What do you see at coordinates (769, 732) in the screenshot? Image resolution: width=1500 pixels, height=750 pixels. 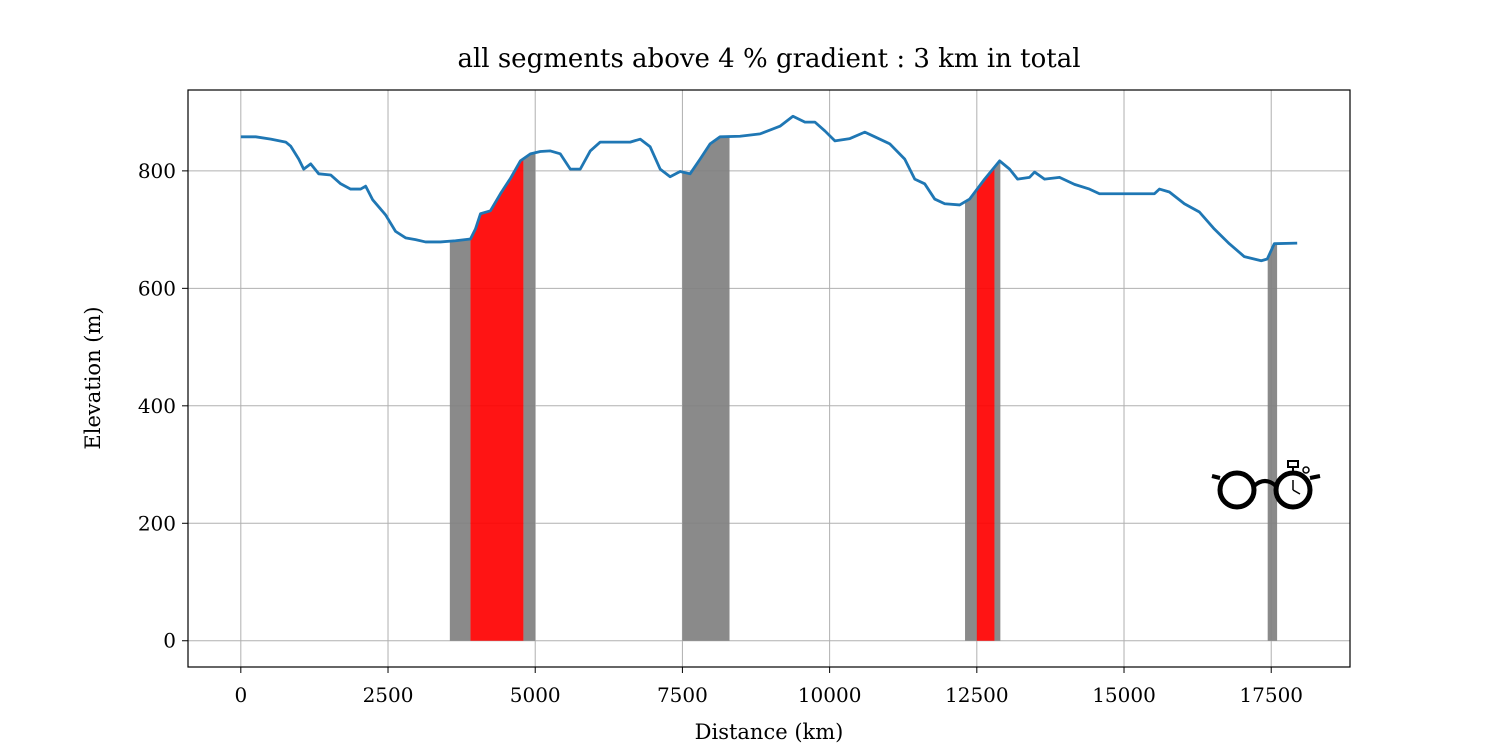 I see `x-axis-label: Distance (km)` at bounding box center [769, 732].